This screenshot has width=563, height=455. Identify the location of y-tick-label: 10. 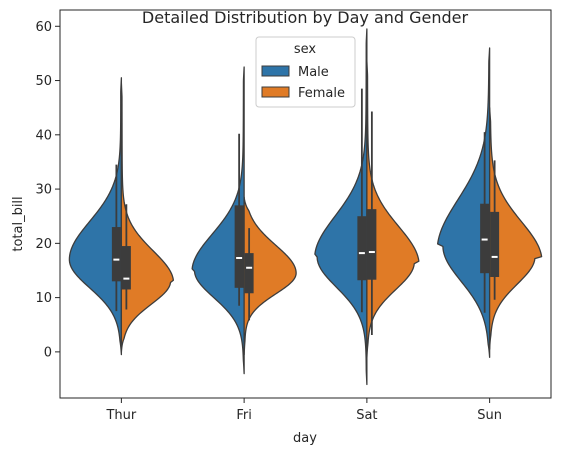
(43, 298).